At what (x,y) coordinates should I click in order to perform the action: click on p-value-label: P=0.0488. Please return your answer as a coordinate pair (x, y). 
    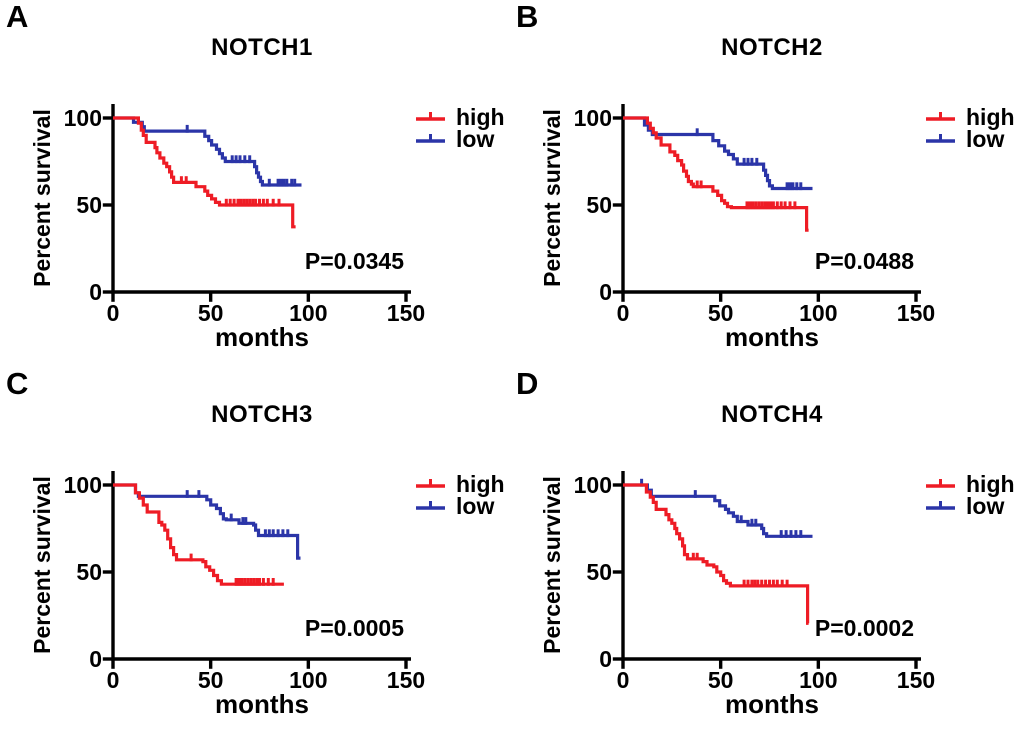
    Looking at the image, I should click on (864, 261).